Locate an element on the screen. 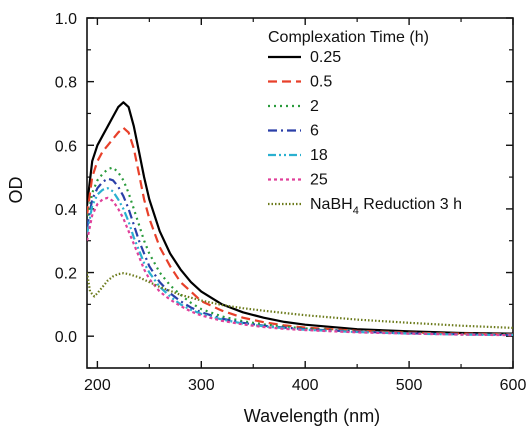 This screenshot has width=532, height=429. legend-title: Complexation Time (h) is located at coordinates (348, 37).